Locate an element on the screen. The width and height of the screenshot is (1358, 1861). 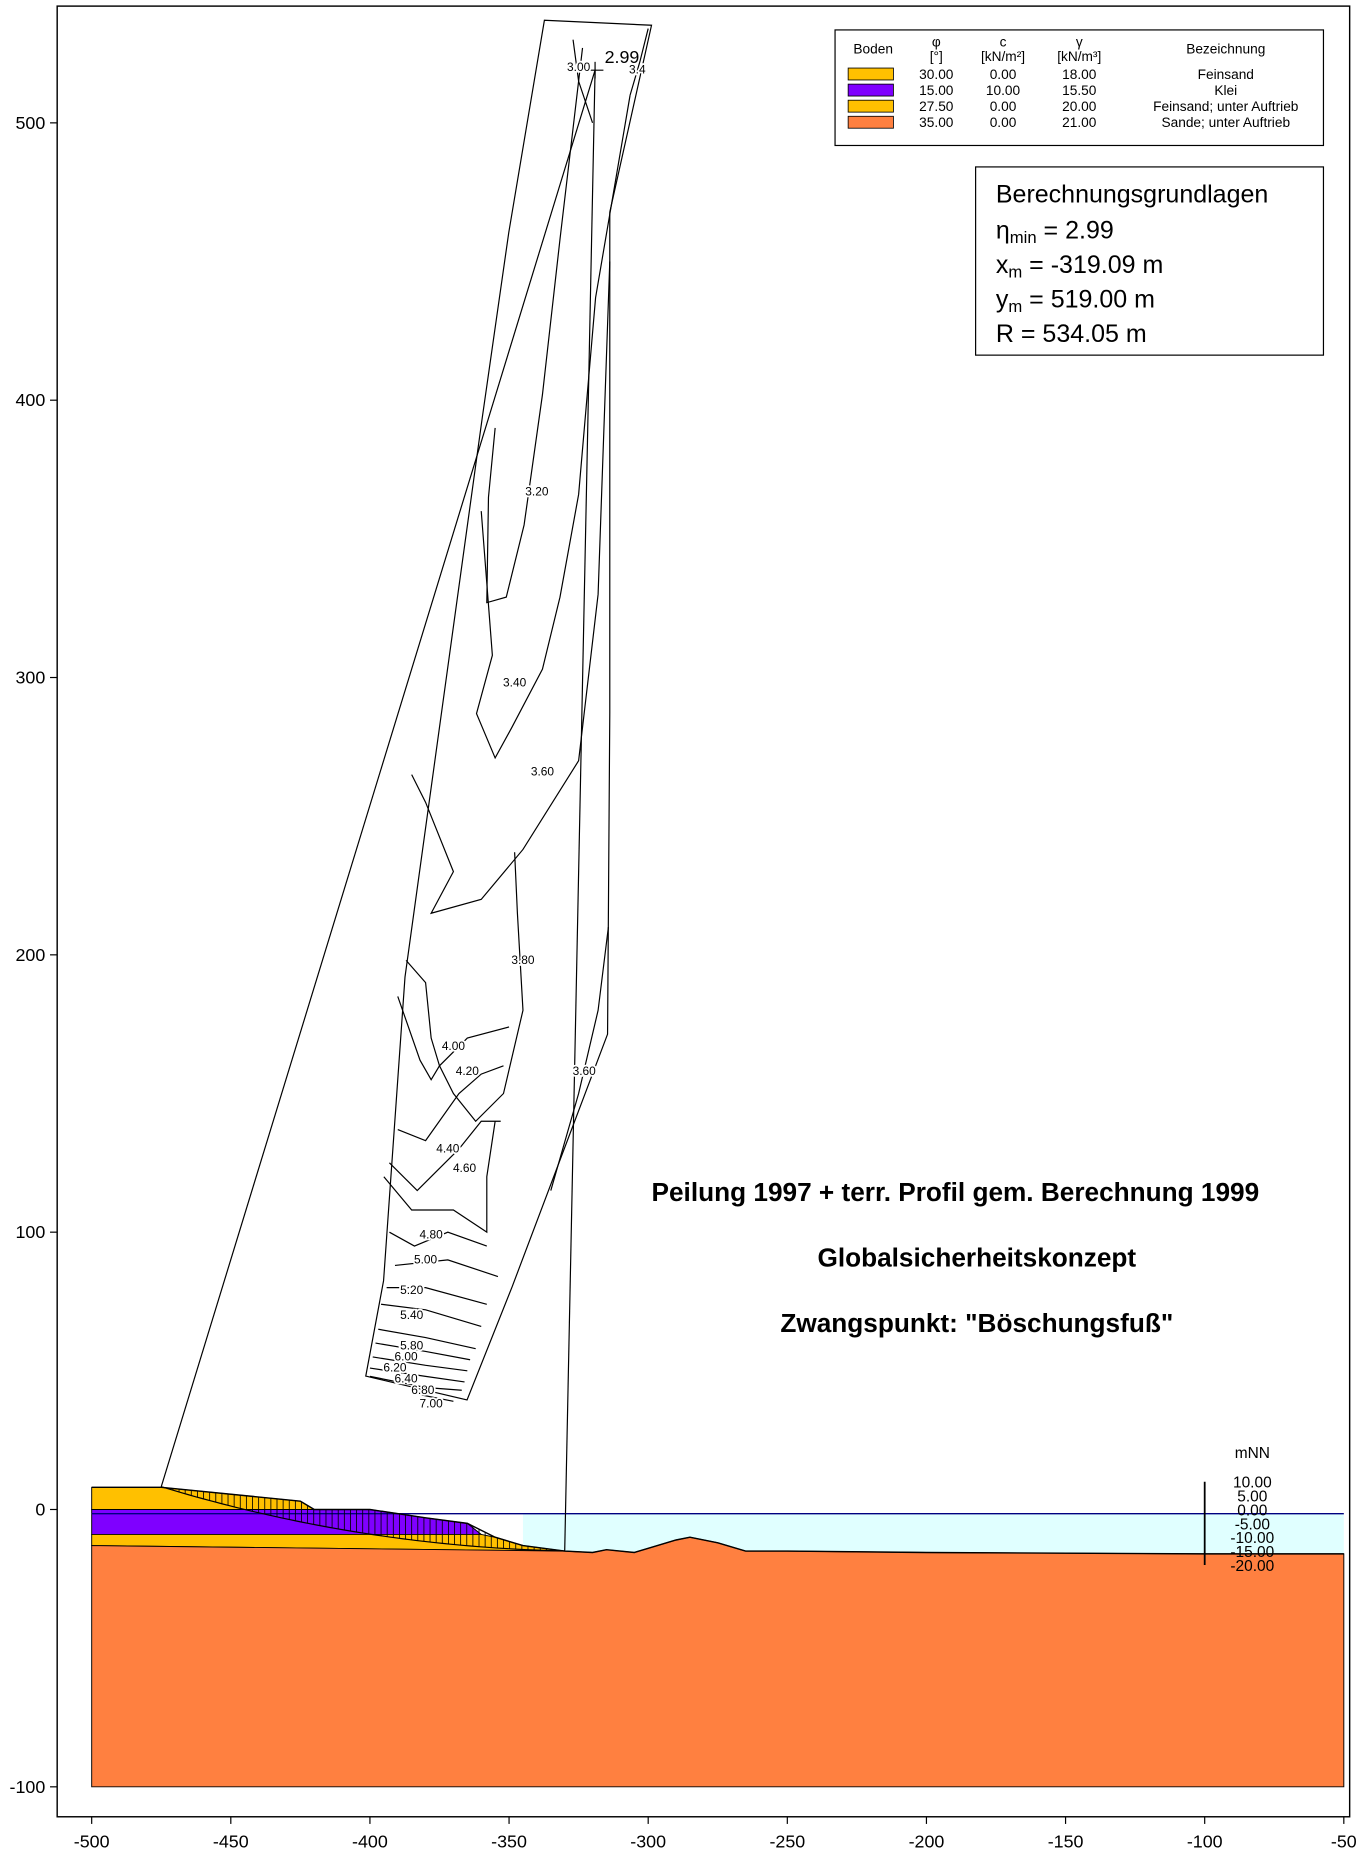
legend-cell: Feinsand; unter Auftrieb is located at coordinates (1226, 106).